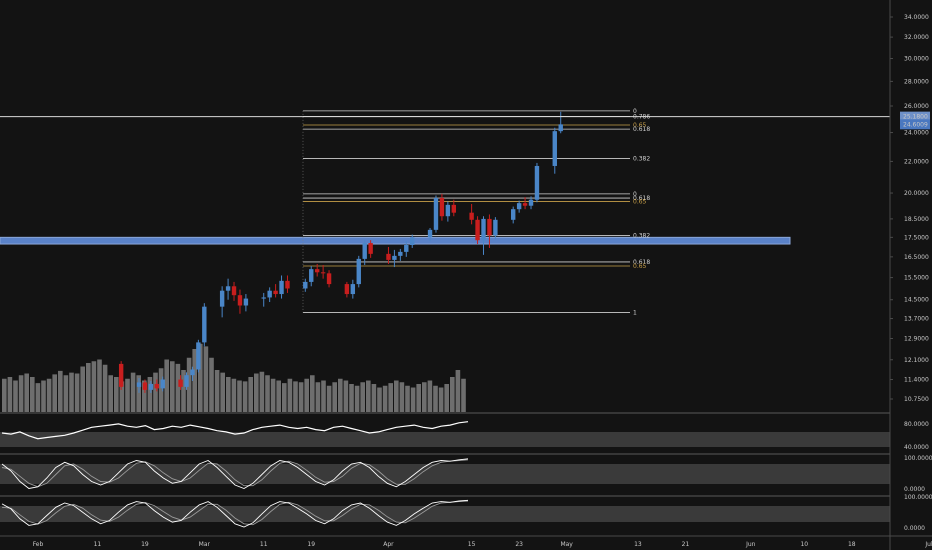 The image size is (932, 550). What do you see at coordinates (915, 116) in the screenshot?
I see `price-badge` at bounding box center [915, 116].